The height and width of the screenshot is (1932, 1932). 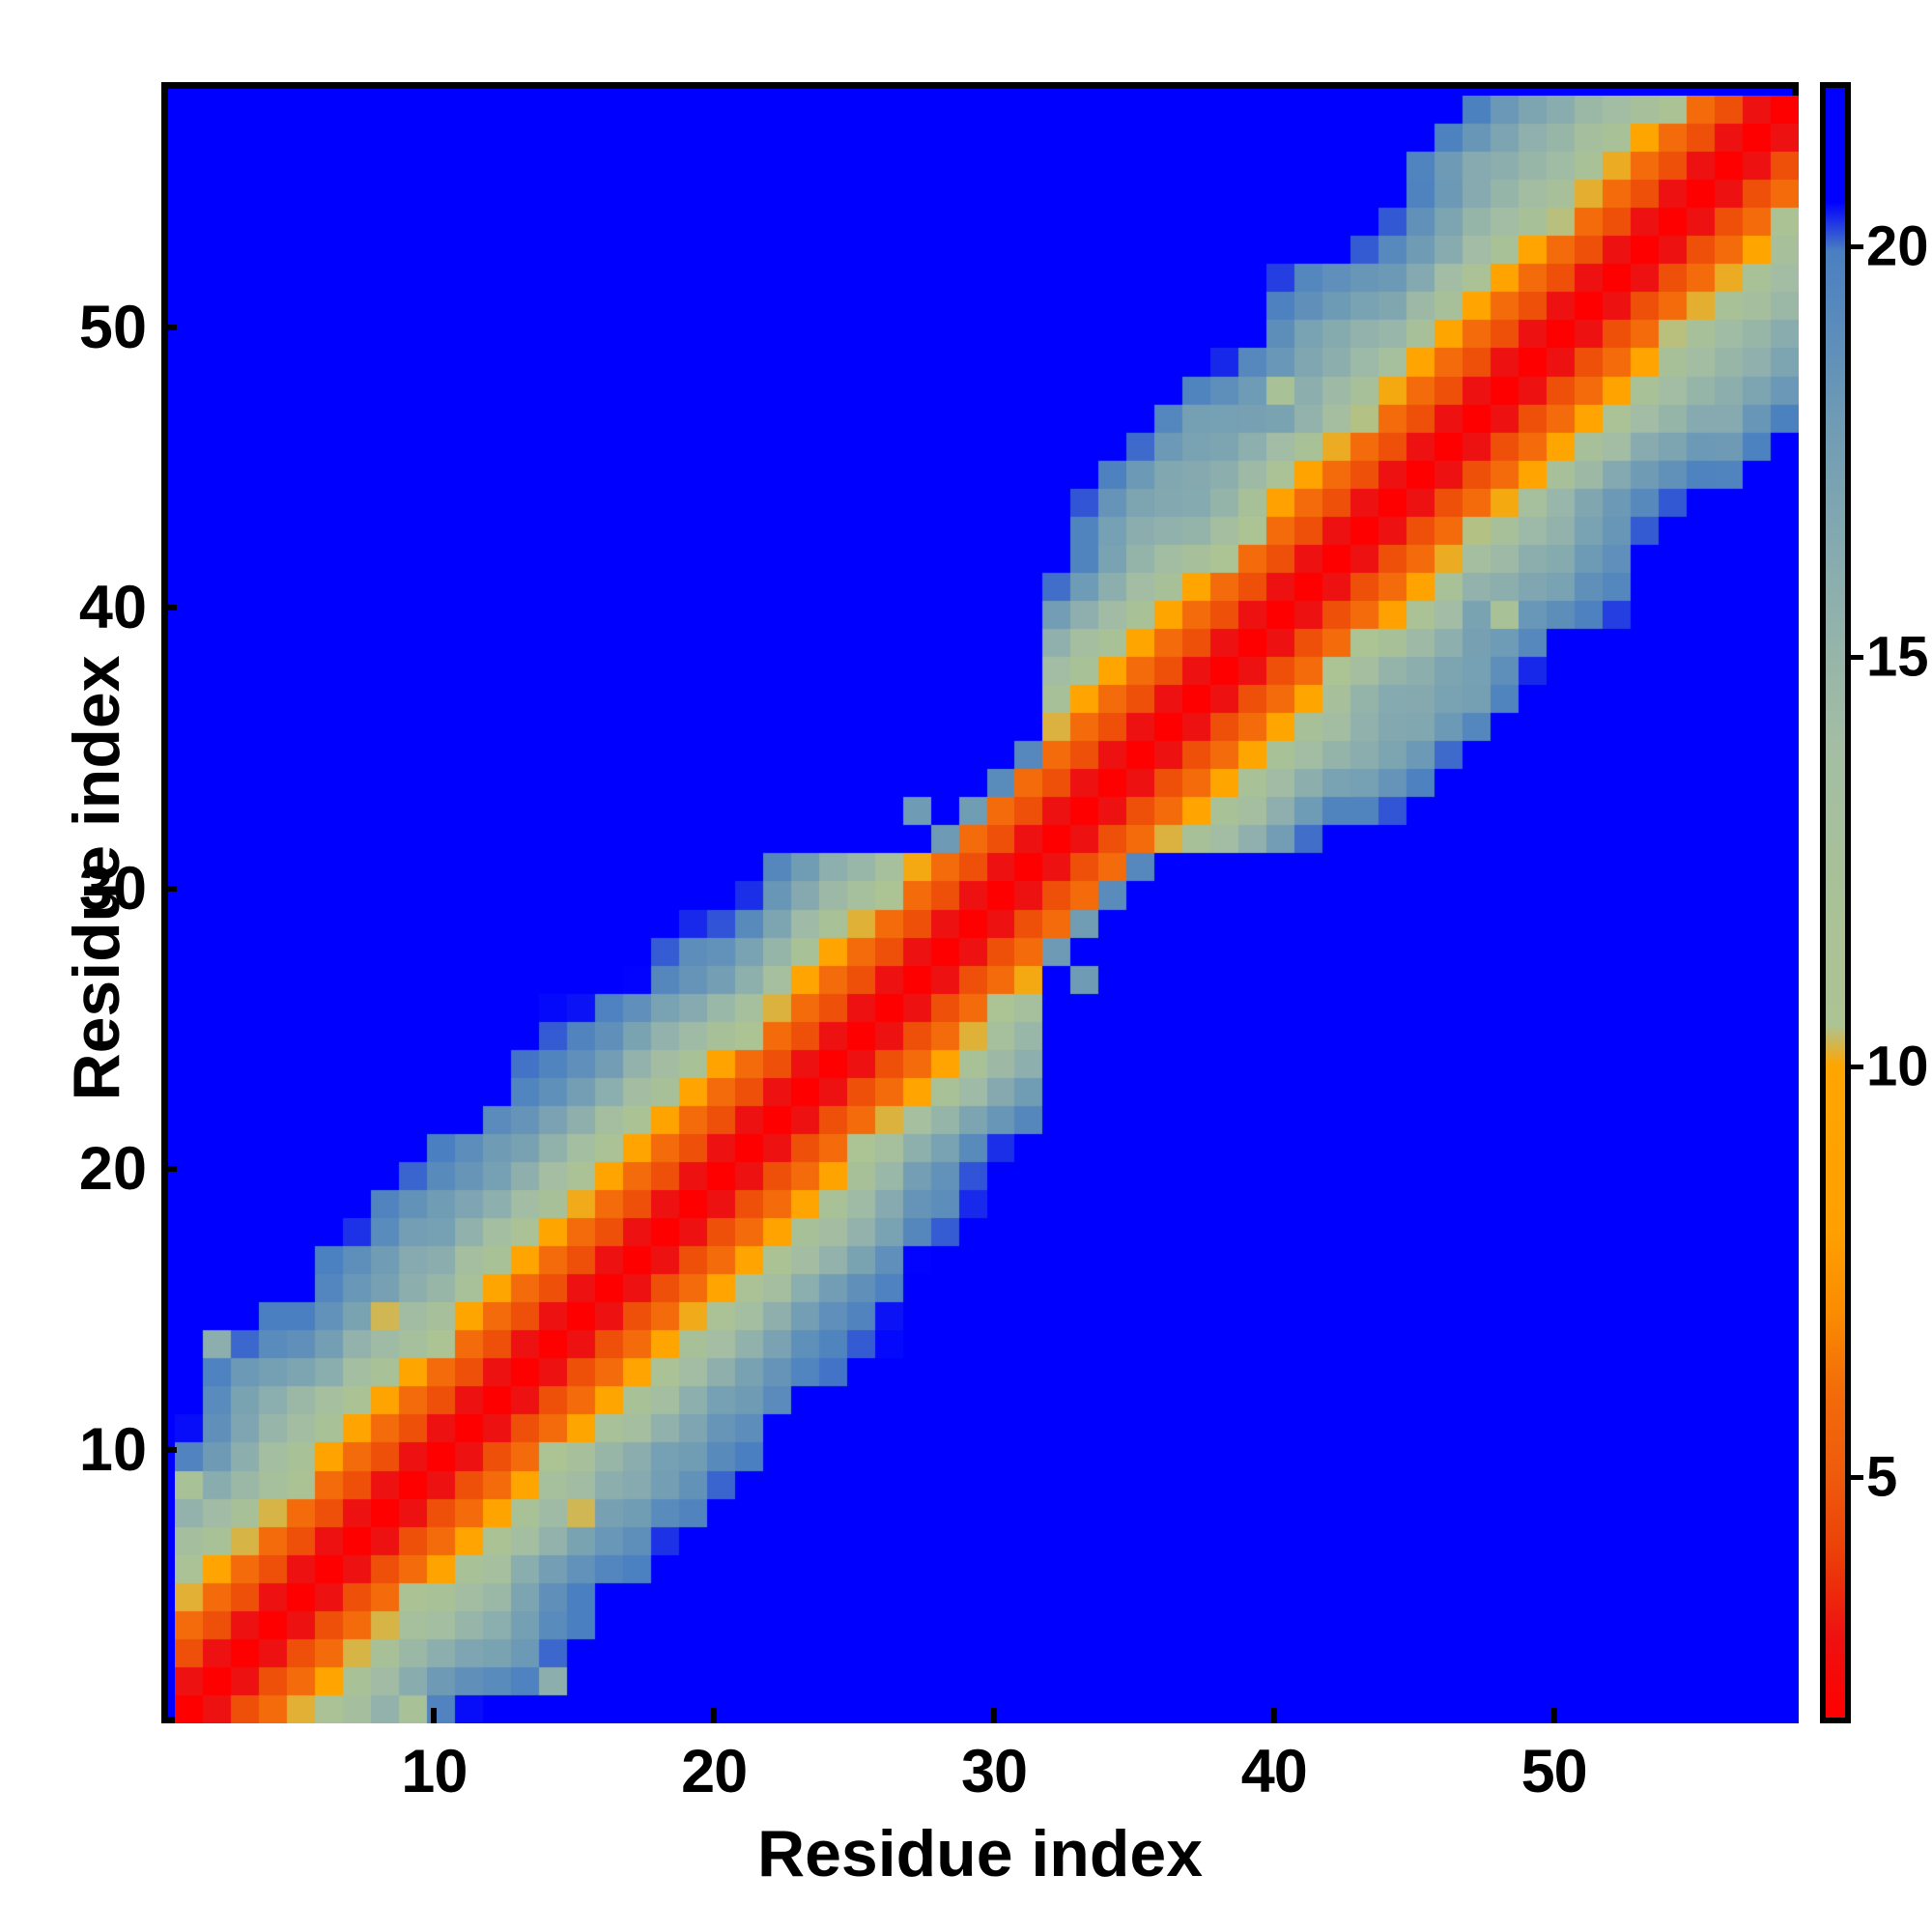 What do you see at coordinates (1897, 657) in the screenshot?
I see `colorbar-tick-label: 15` at bounding box center [1897, 657].